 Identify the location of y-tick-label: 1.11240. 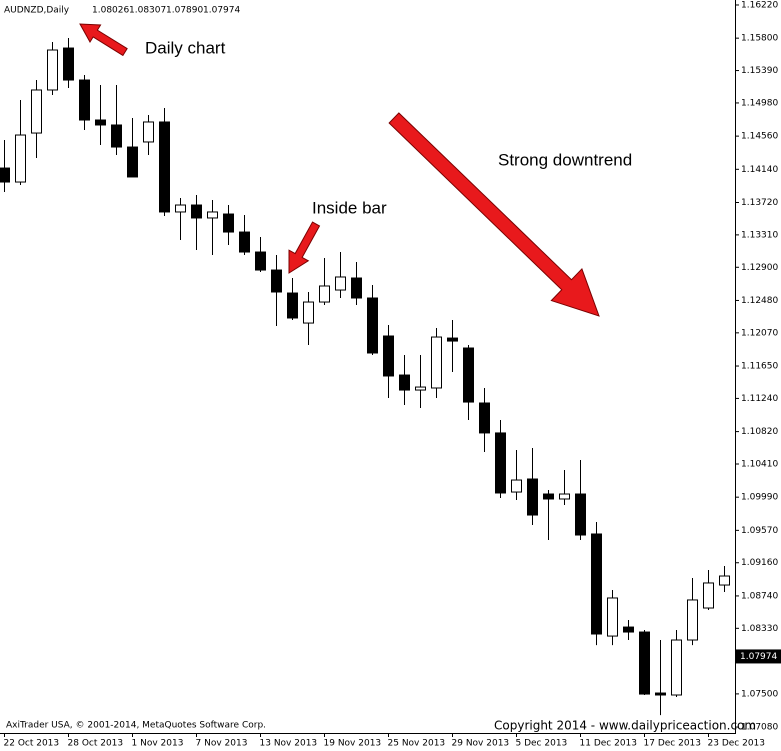
(759, 399).